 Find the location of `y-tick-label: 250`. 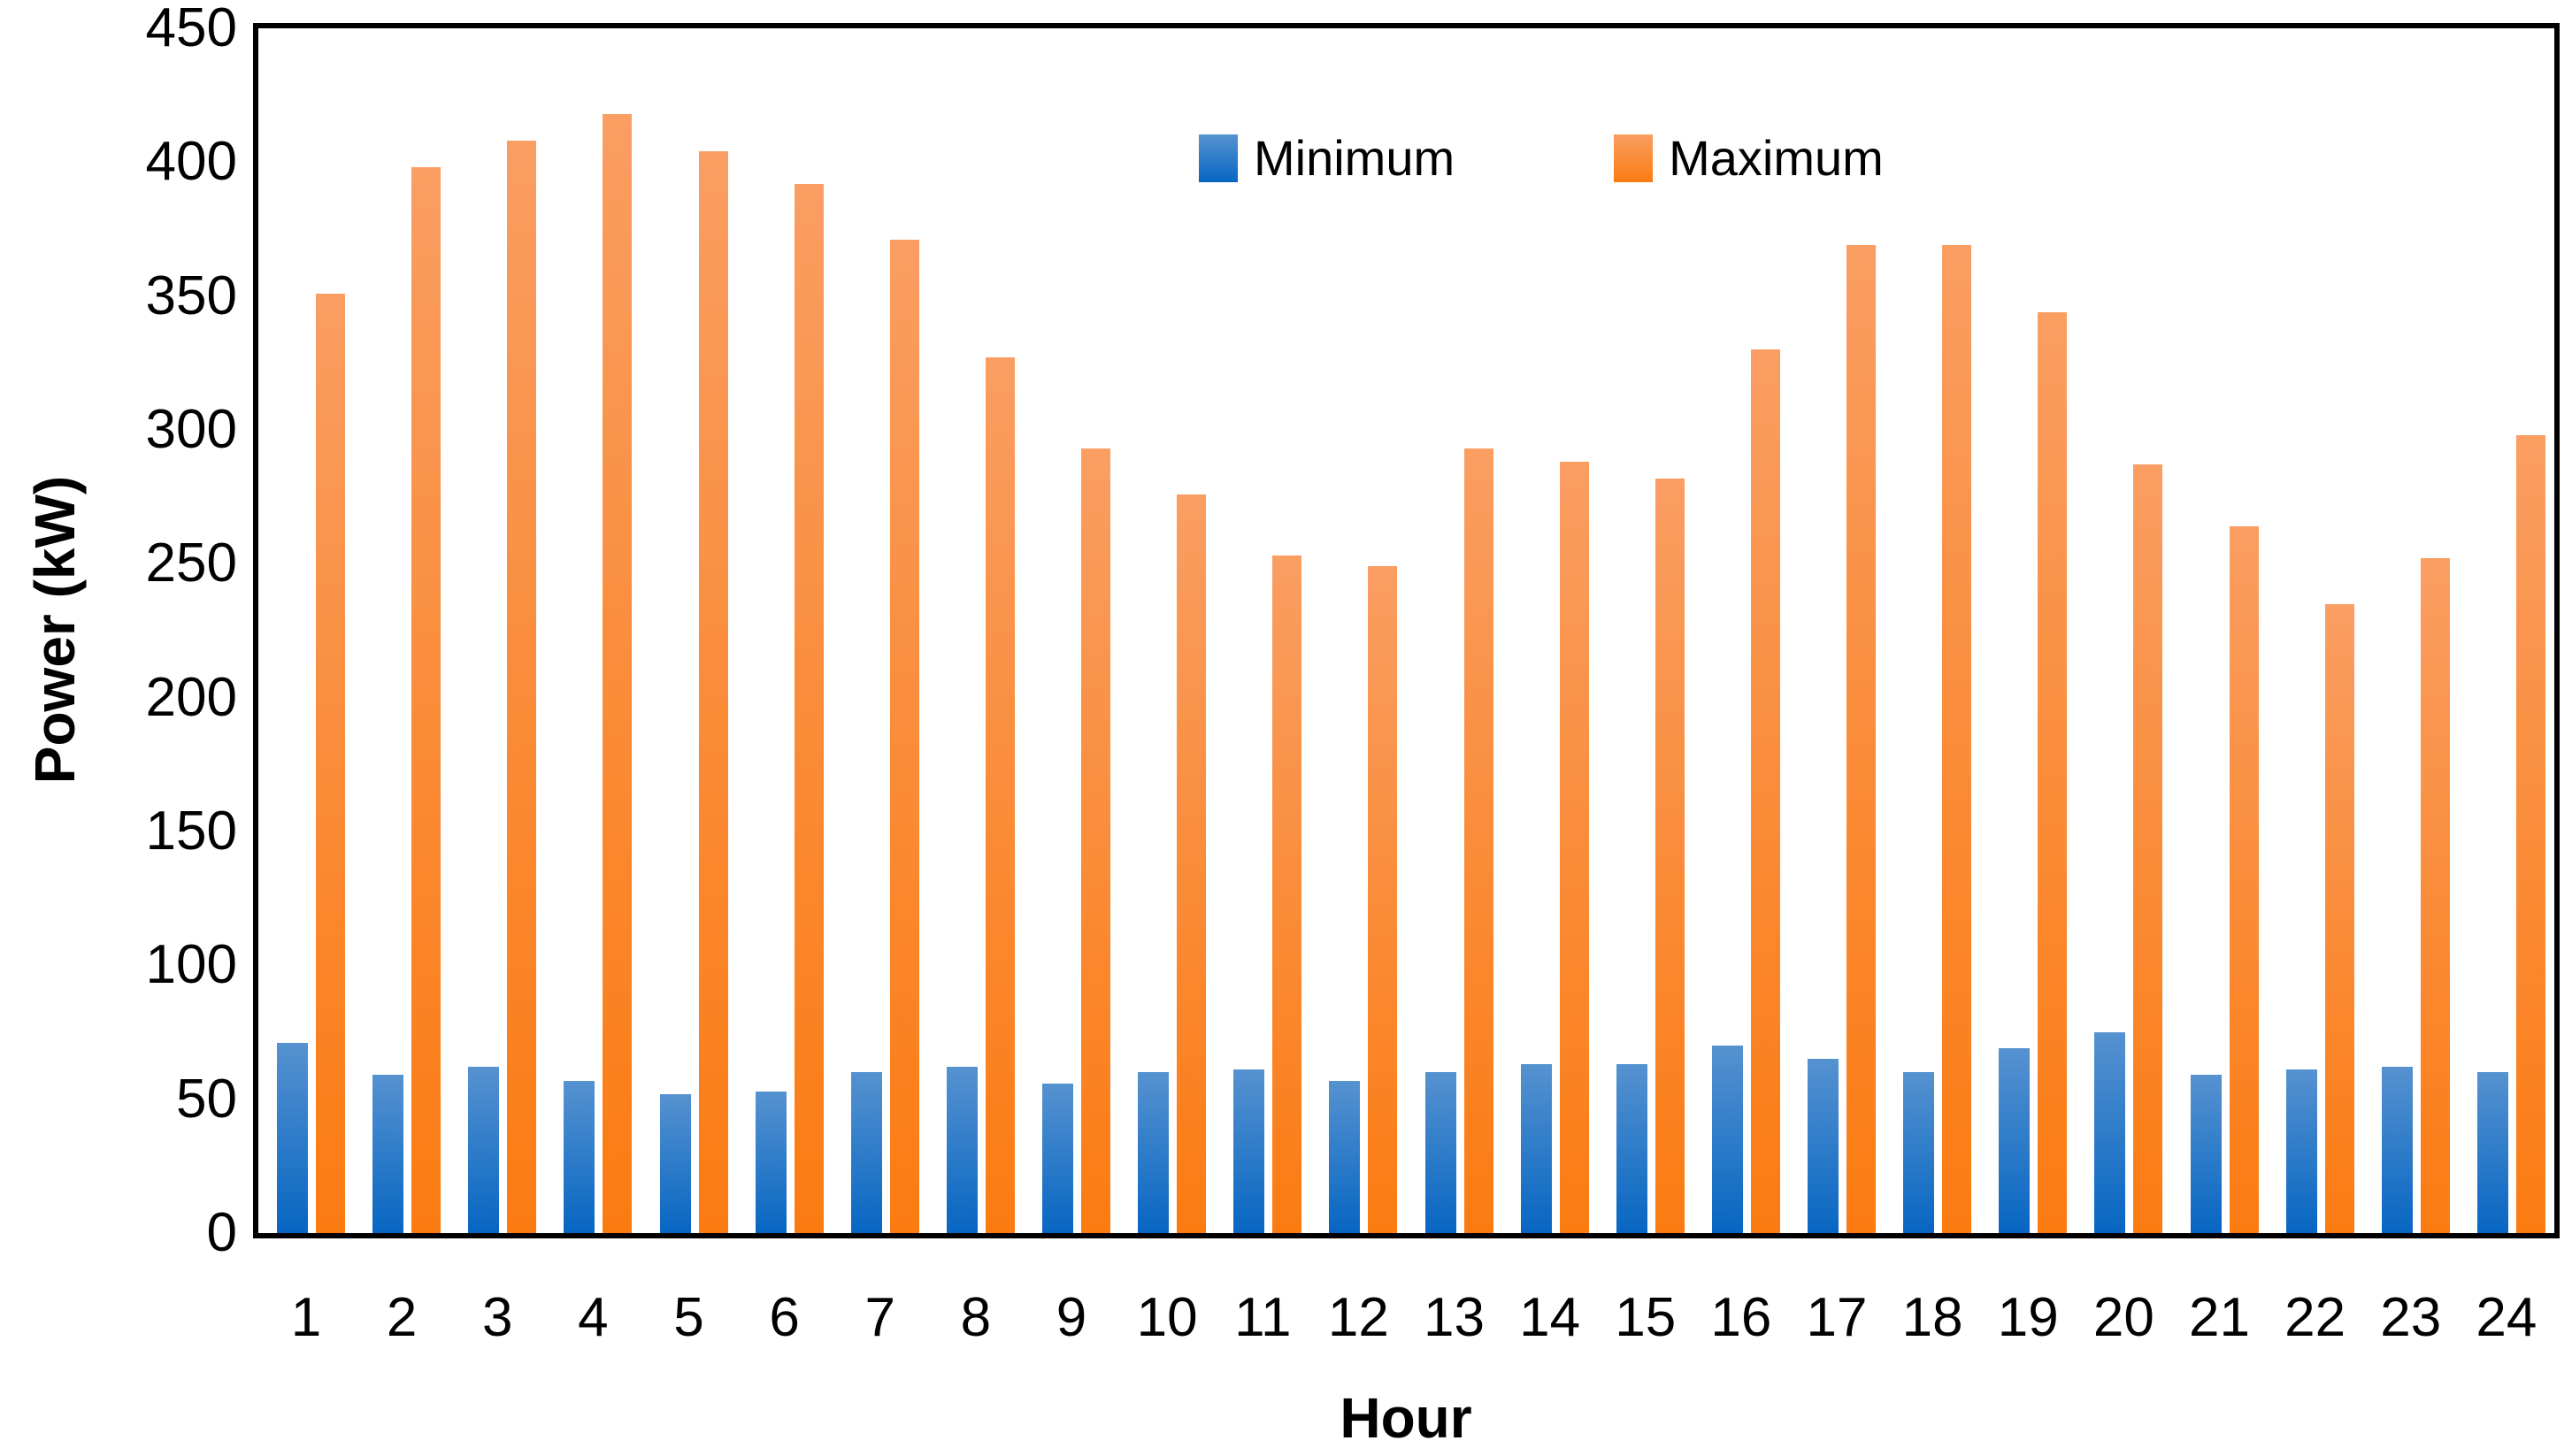

y-tick-label: 250 is located at coordinates (191, 563).